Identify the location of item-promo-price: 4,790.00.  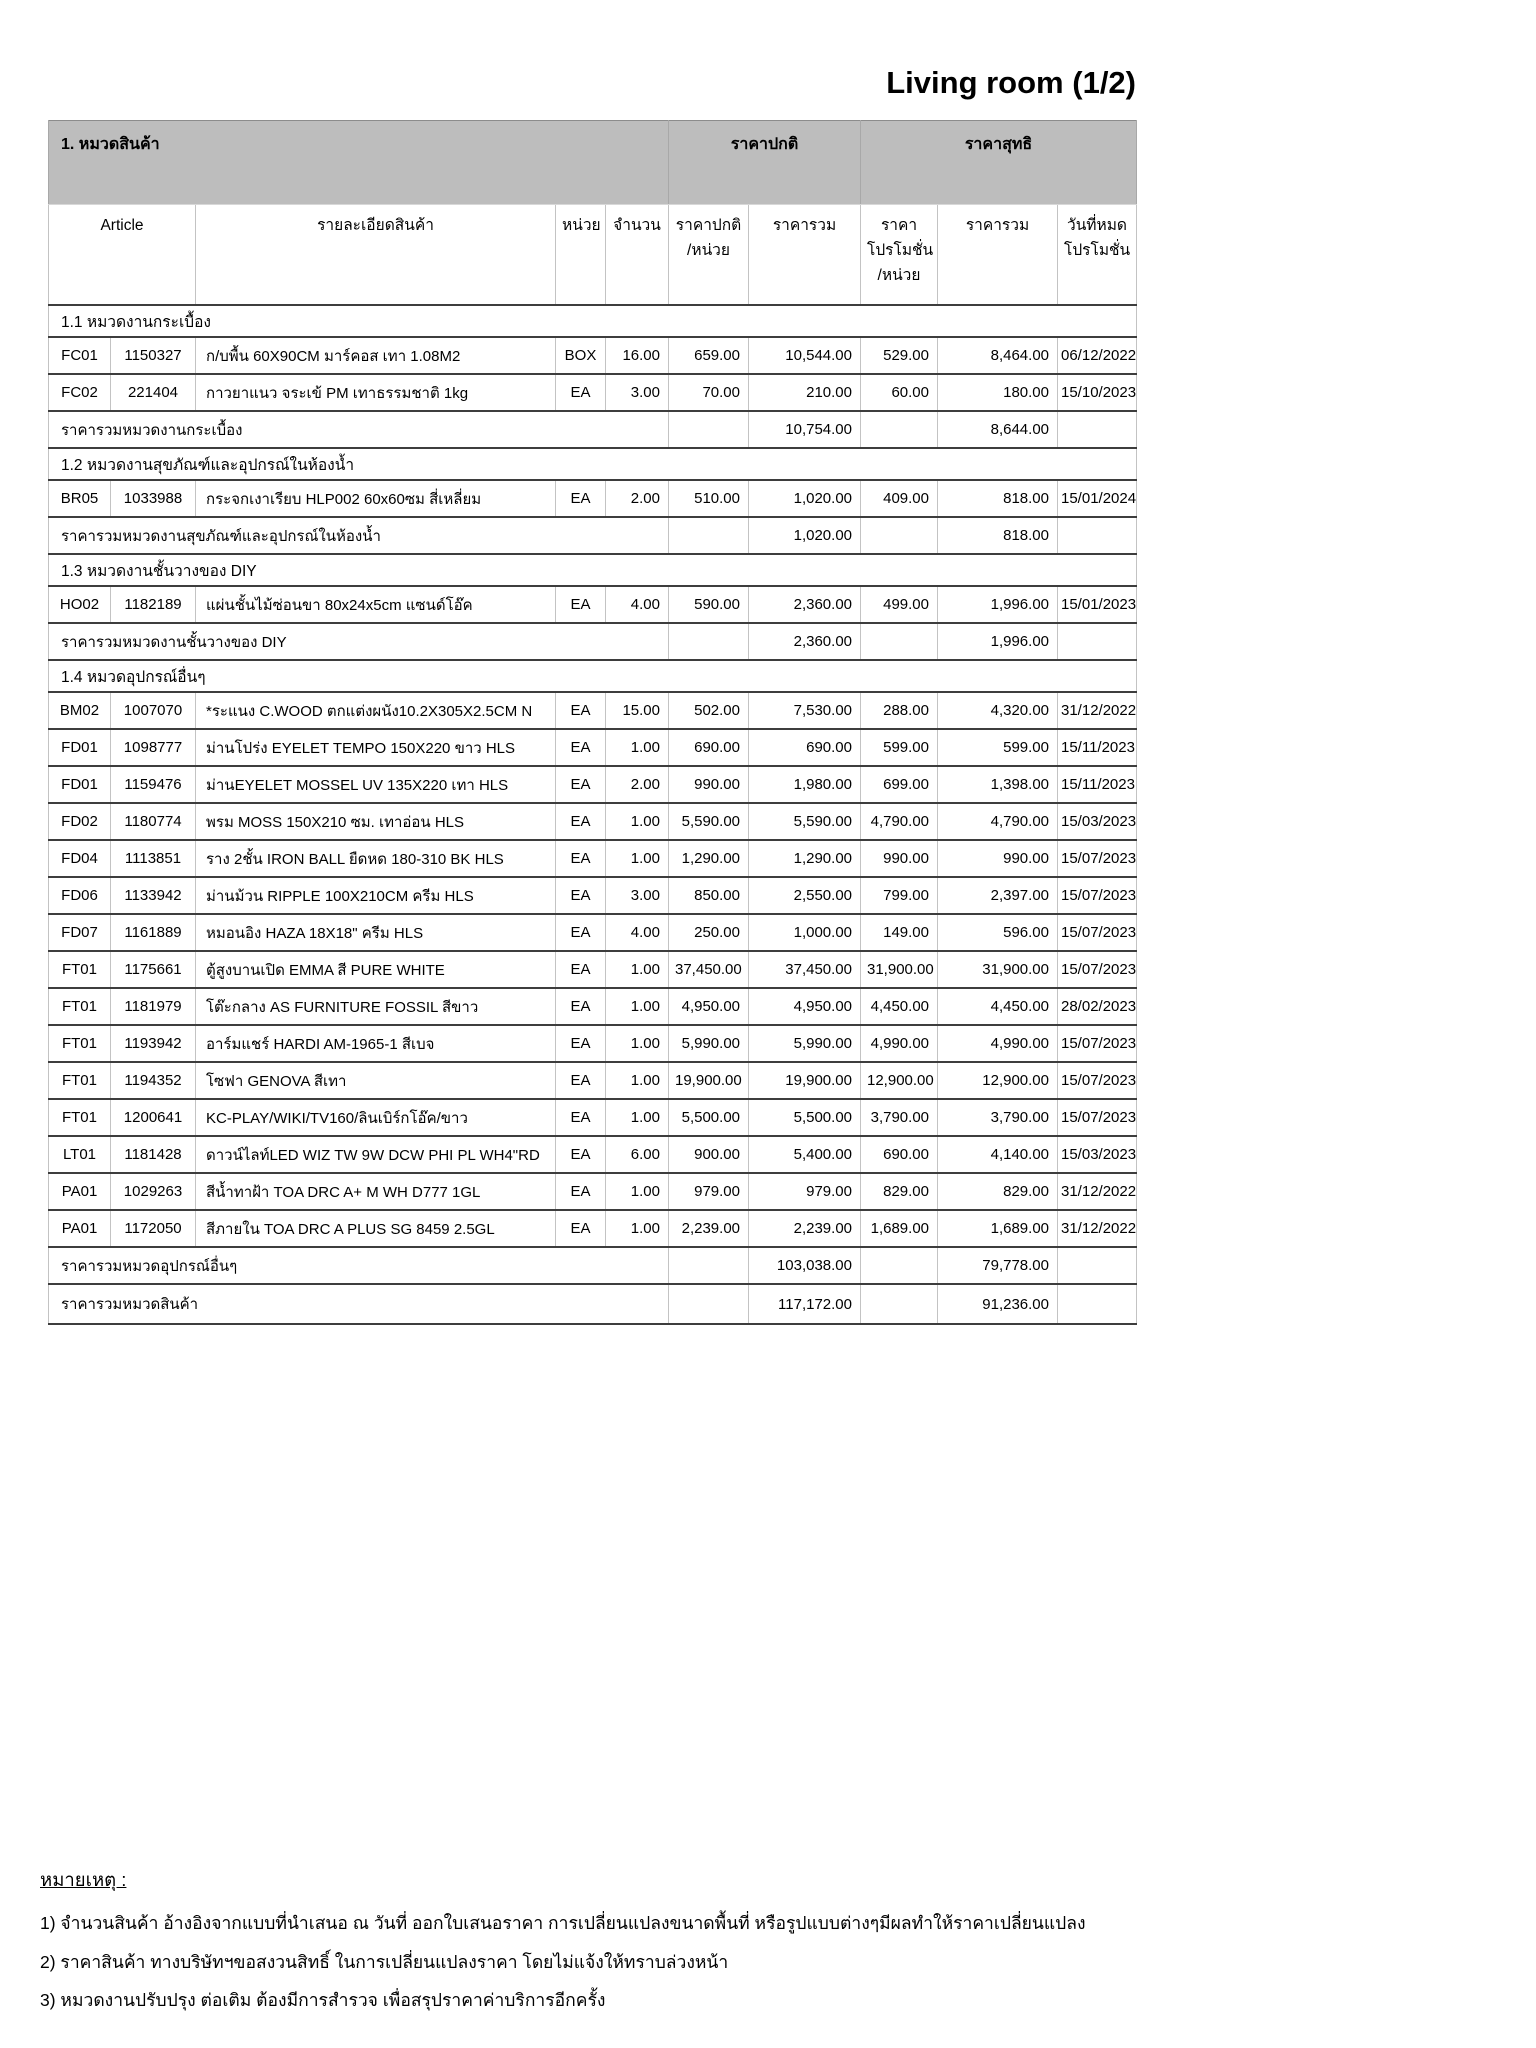
(899, 821).